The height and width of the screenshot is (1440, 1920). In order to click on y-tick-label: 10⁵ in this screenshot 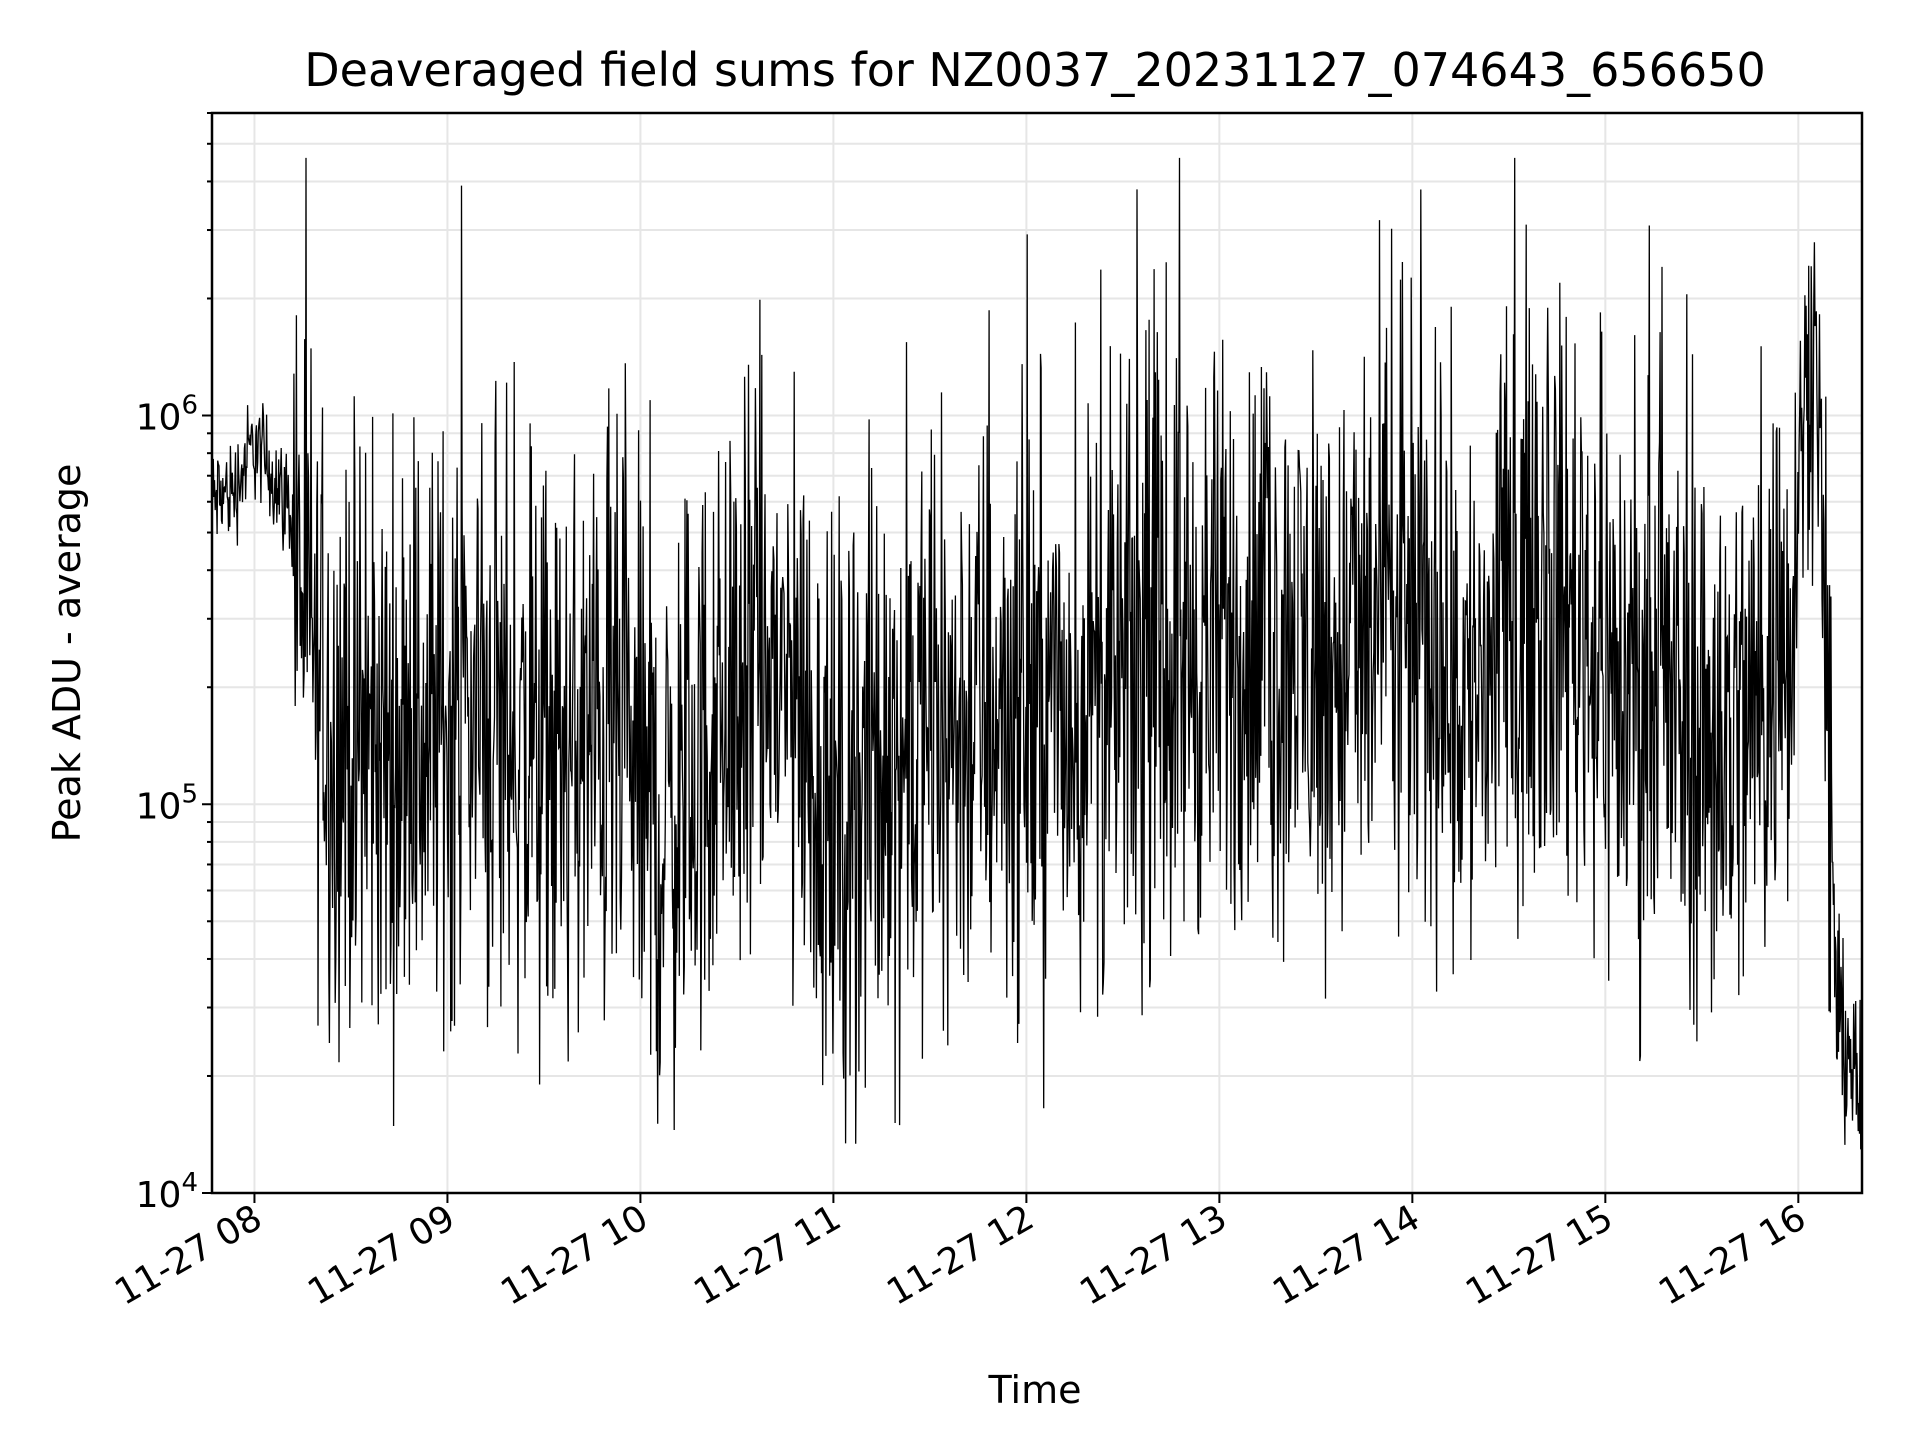, I will do `click(167, 803)`.